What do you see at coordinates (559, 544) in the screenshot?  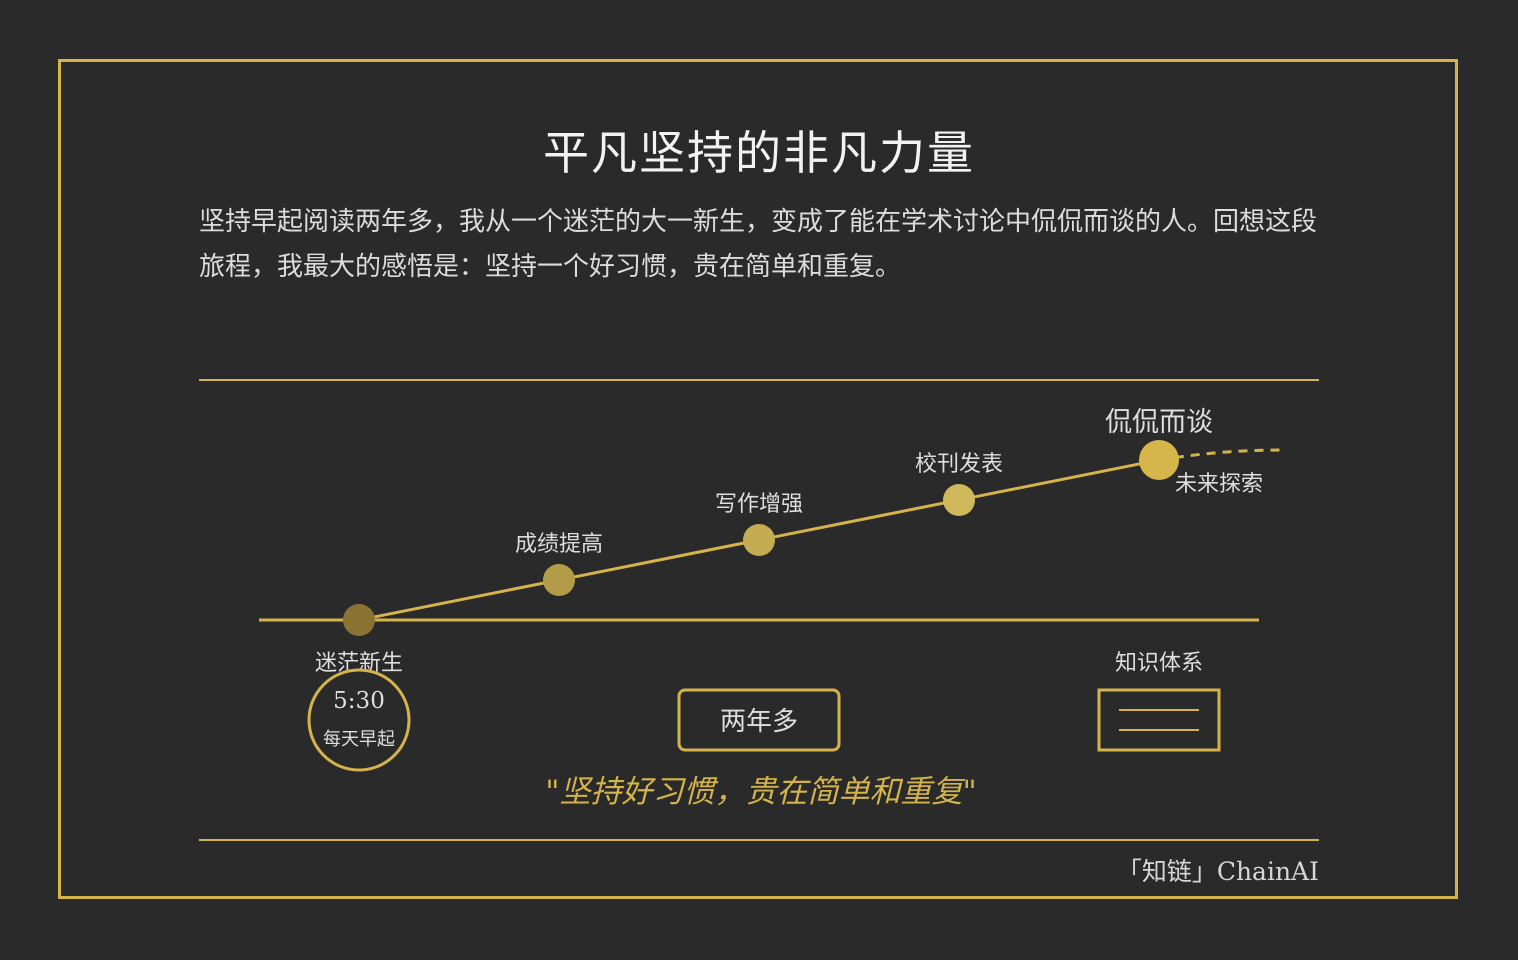 I see `milestone-label: 成绩提高` at bounding box center [559, 544].